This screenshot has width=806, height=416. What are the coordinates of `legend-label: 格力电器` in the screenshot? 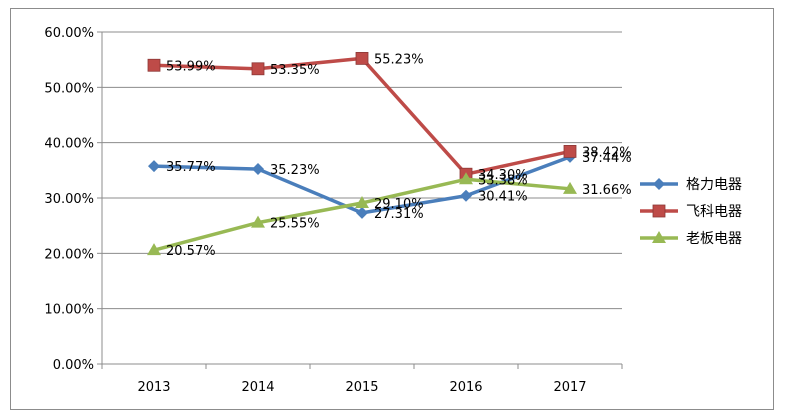 It's located at (714, 185).